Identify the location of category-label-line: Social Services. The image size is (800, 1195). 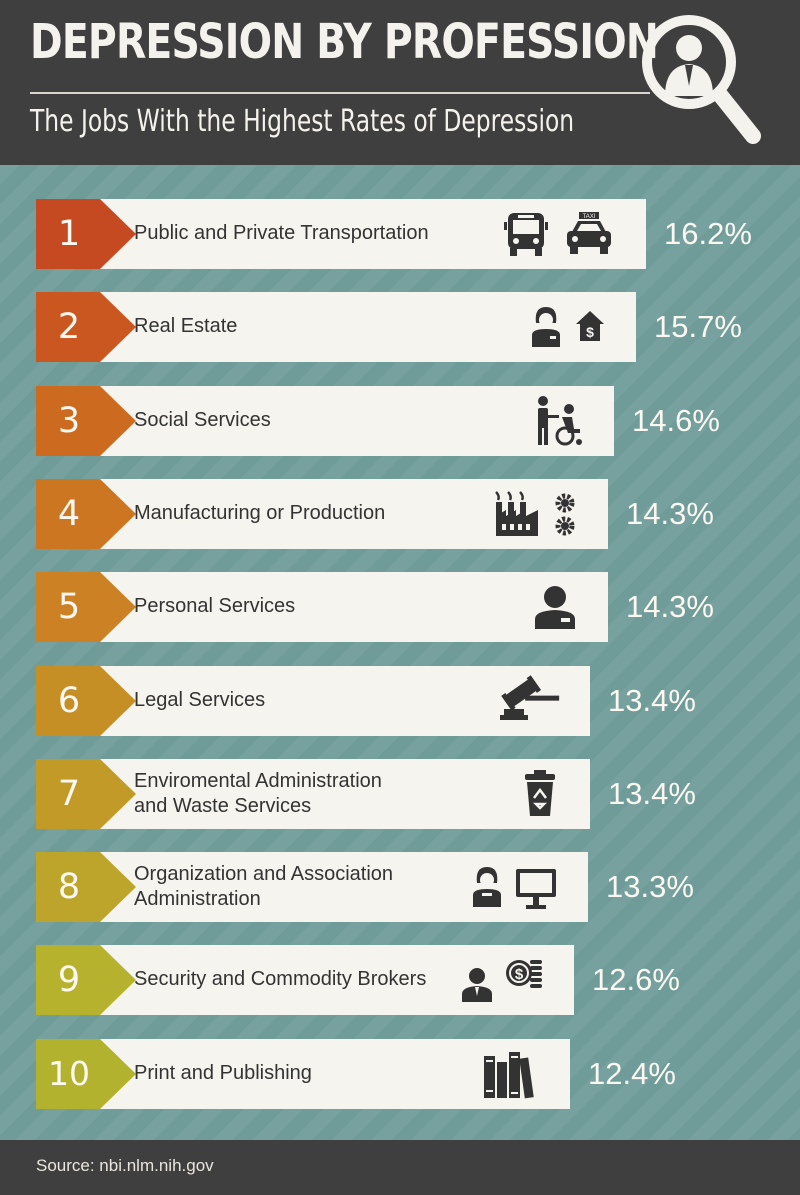
(202, 420).